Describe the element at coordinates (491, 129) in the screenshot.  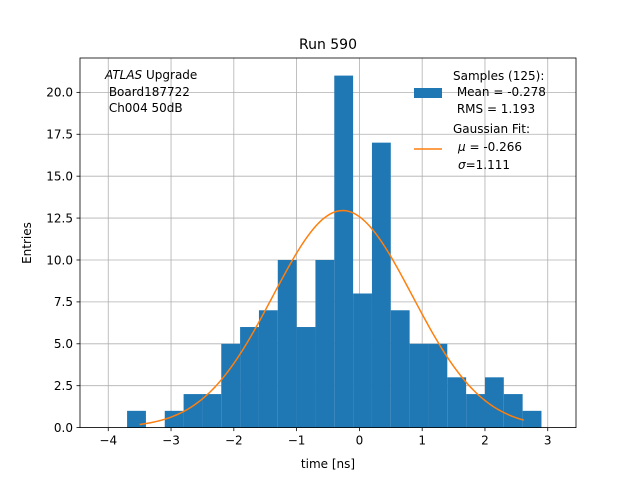
I see `legend-gaussian: Gaussian Fit:` at that location.